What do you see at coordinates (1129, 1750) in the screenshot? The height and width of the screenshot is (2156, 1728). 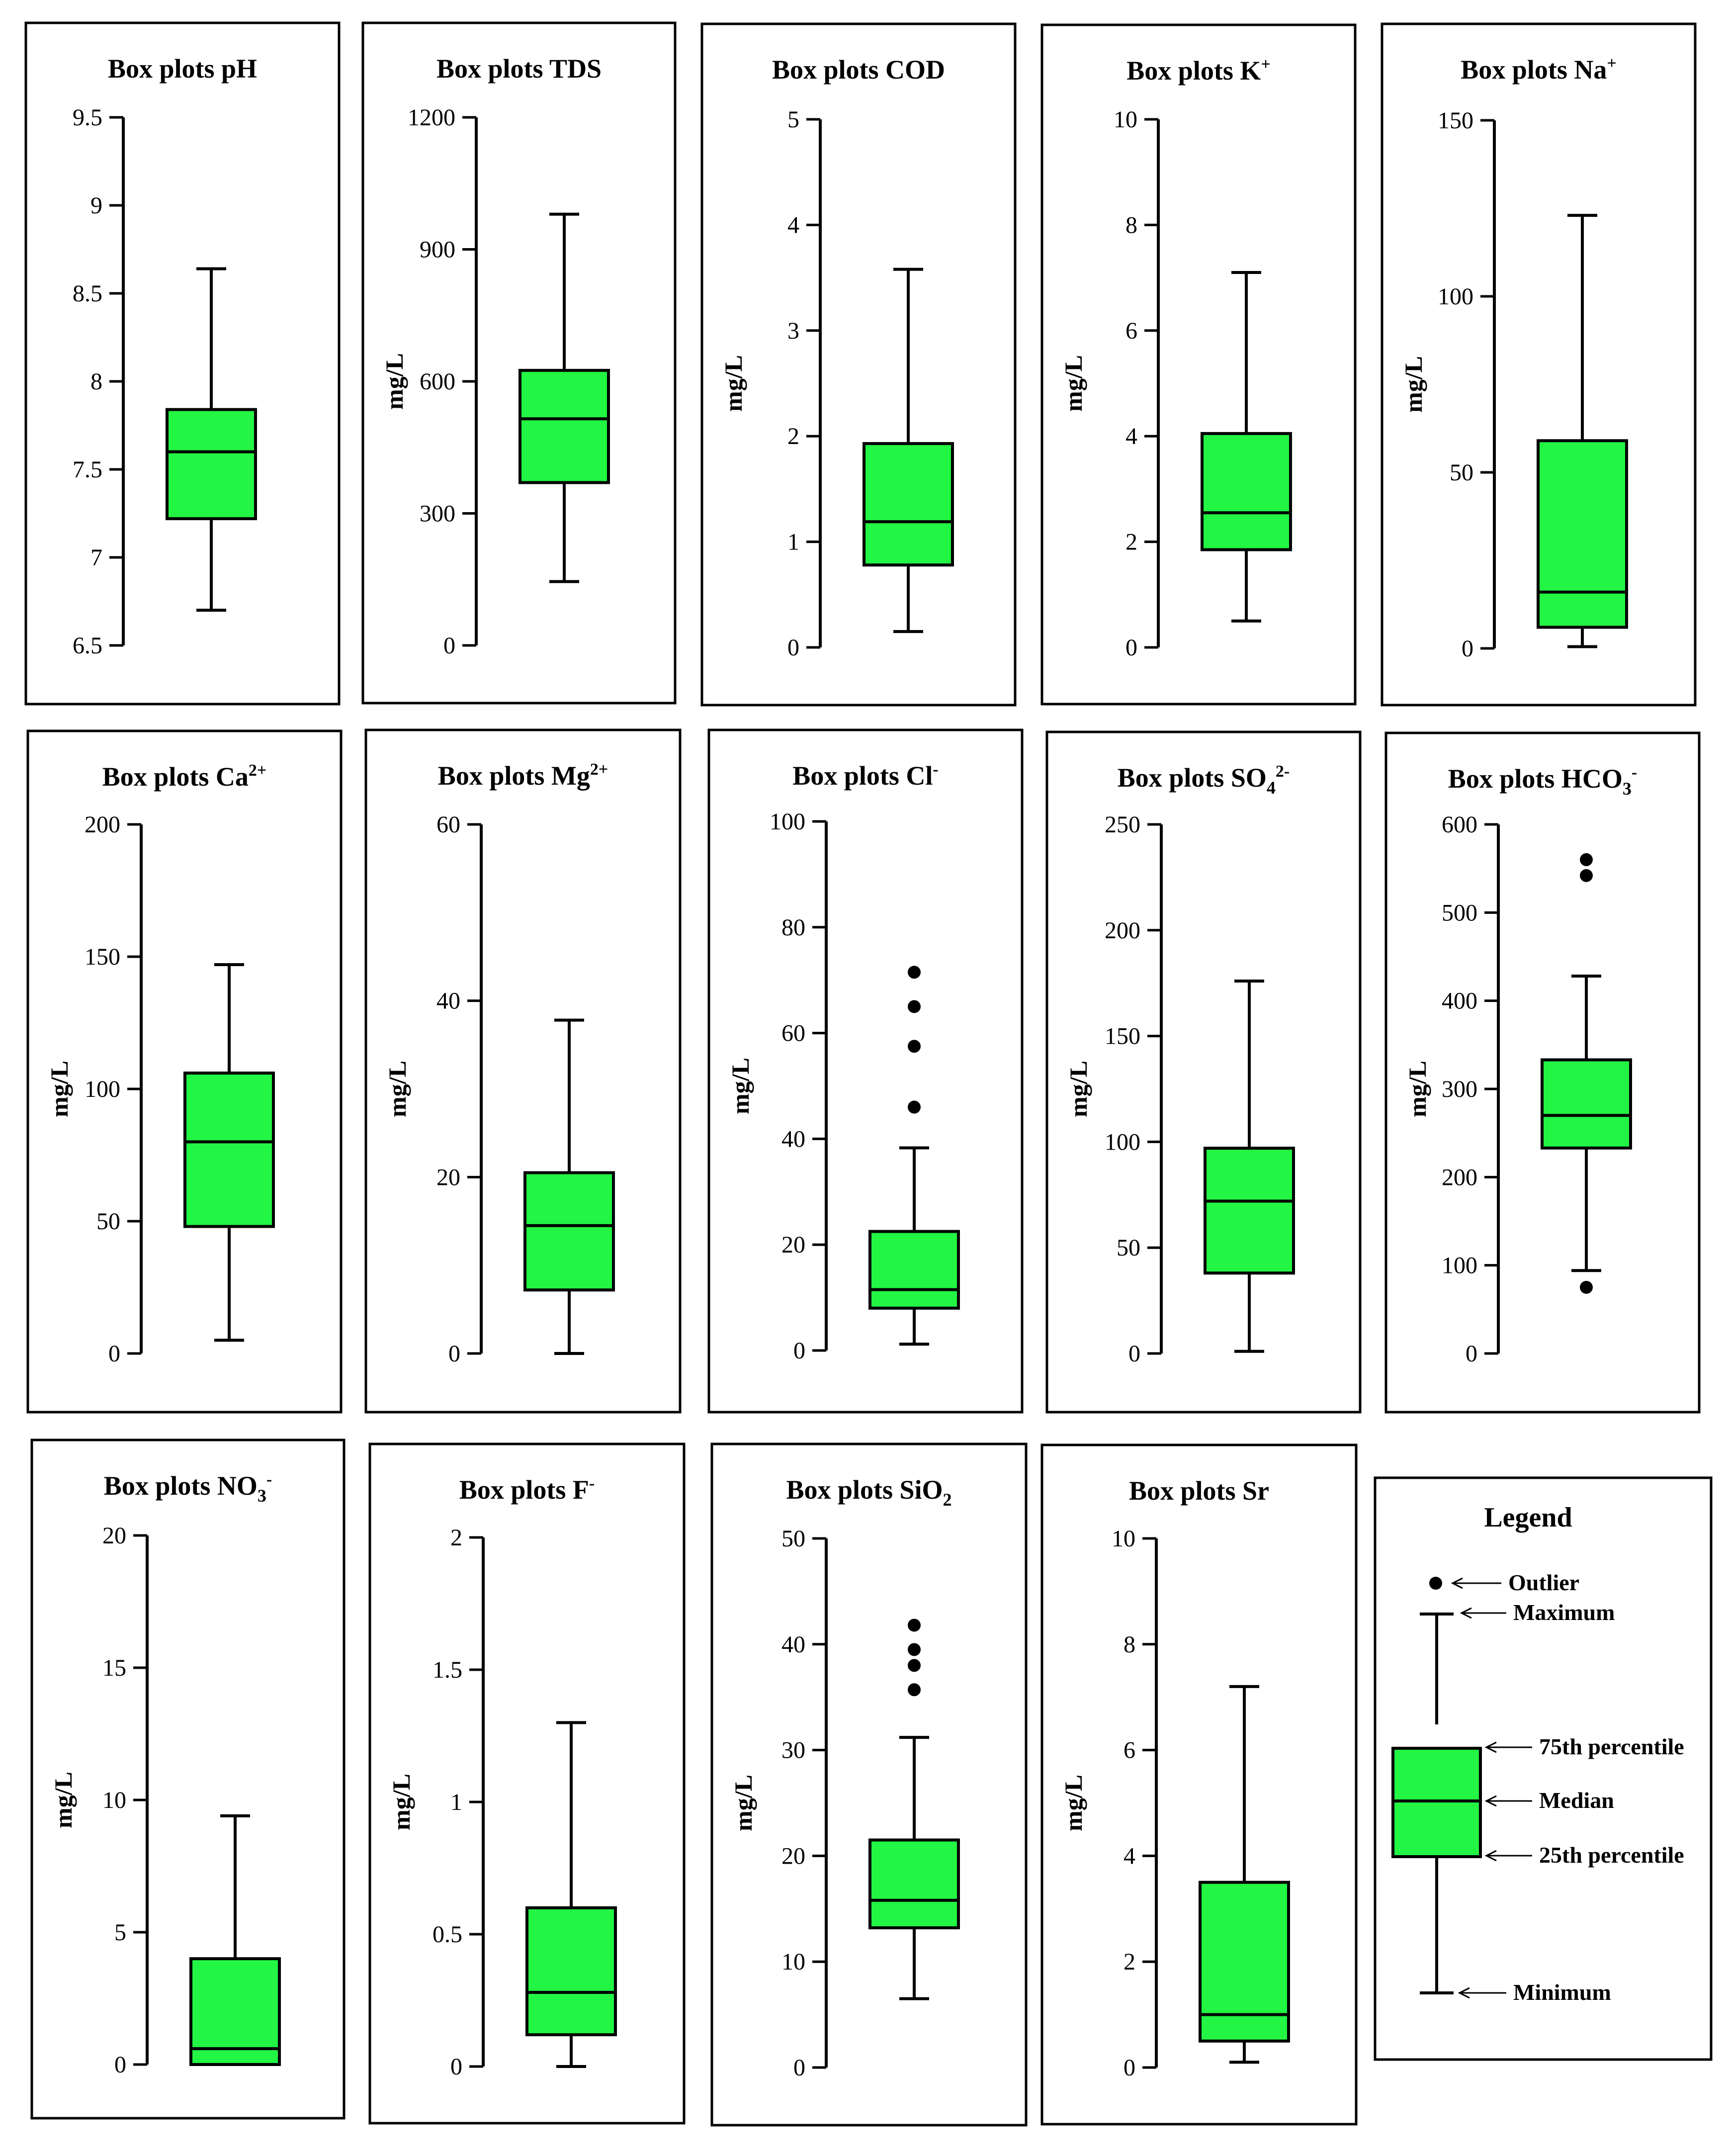 I see `y-tick-label: 6` at bounding box center [1129, 1750].